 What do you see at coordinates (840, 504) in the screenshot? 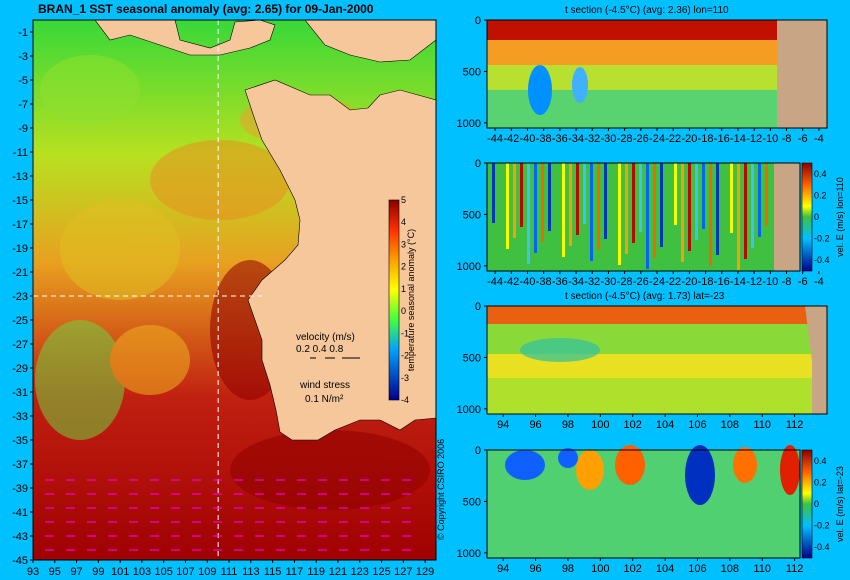
I see `vel-lat-colorbar-label: vel. E (m/s) lat=-23` at bounding box center [840, 504].